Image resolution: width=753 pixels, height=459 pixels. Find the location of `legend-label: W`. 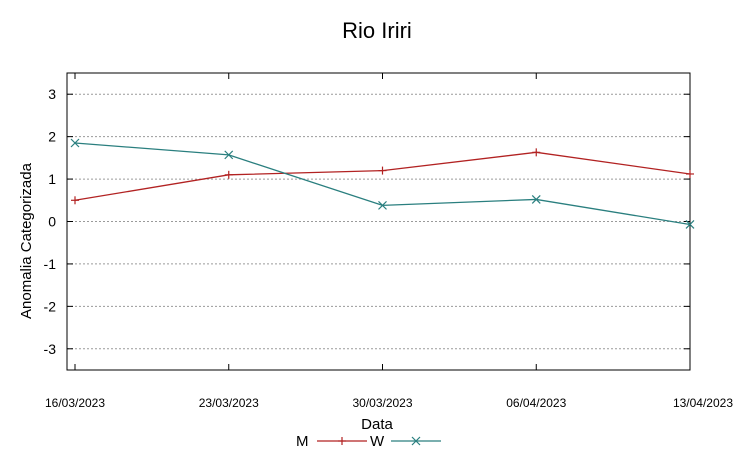

legend-label: W is located at coordinates (377, 441).